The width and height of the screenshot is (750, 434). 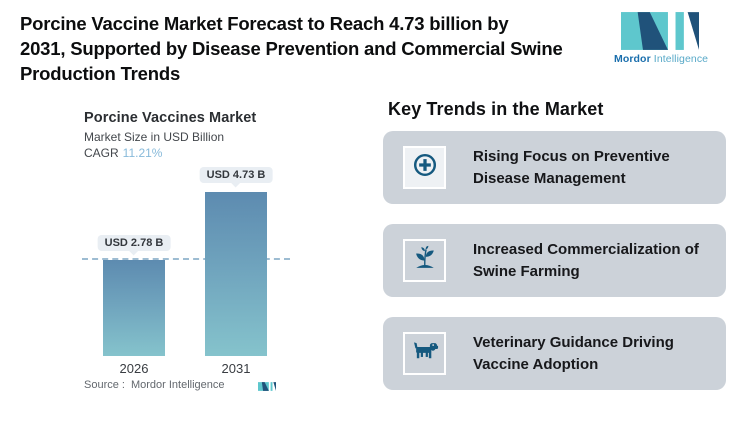 I want to click on source-attribution: Source : Mordor Intelligence, so click(x=154, y=385).